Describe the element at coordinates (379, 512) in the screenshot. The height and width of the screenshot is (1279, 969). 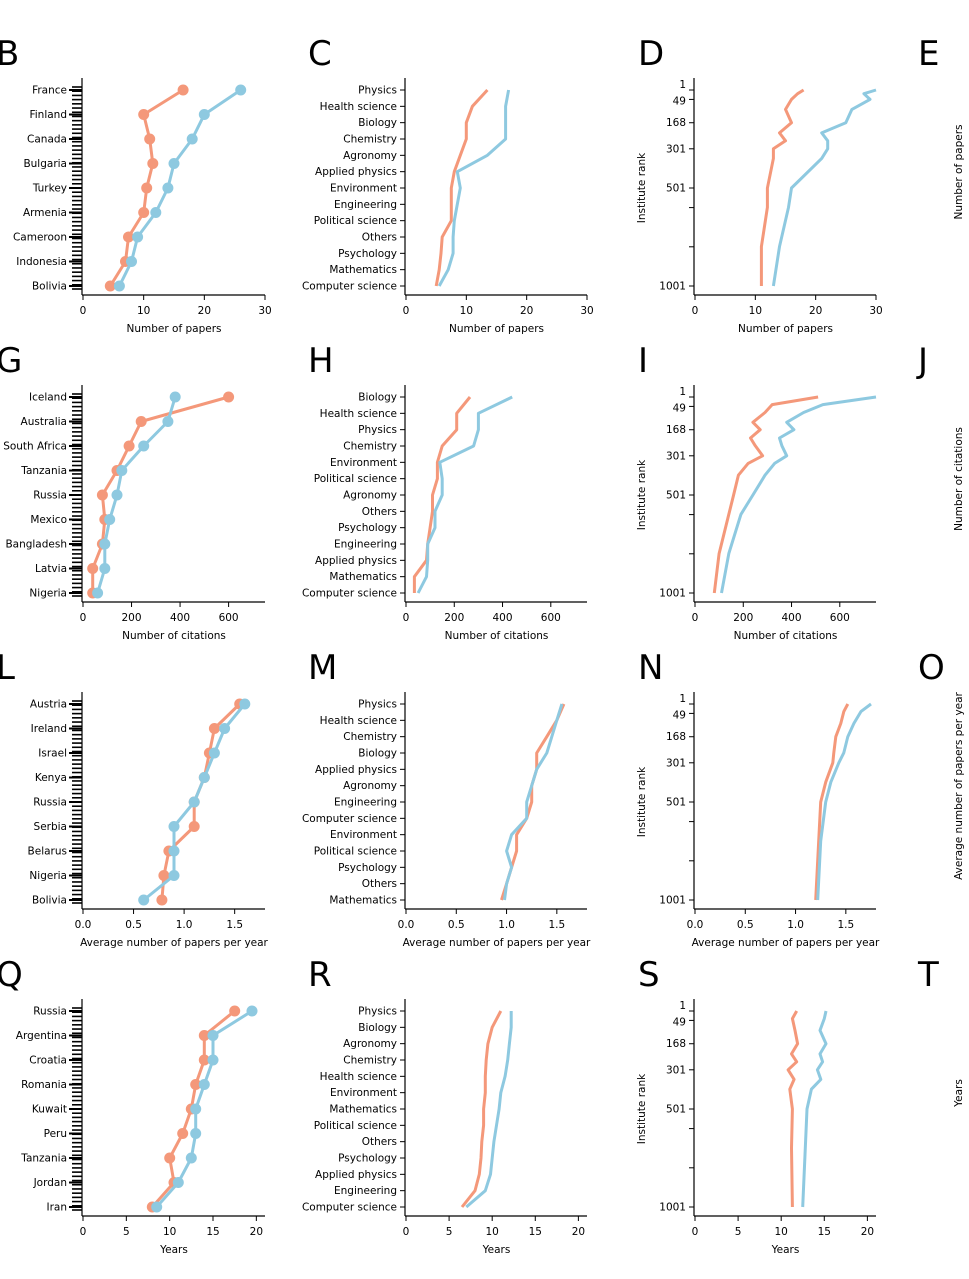
I see `y-tick-label: Others` at that location.